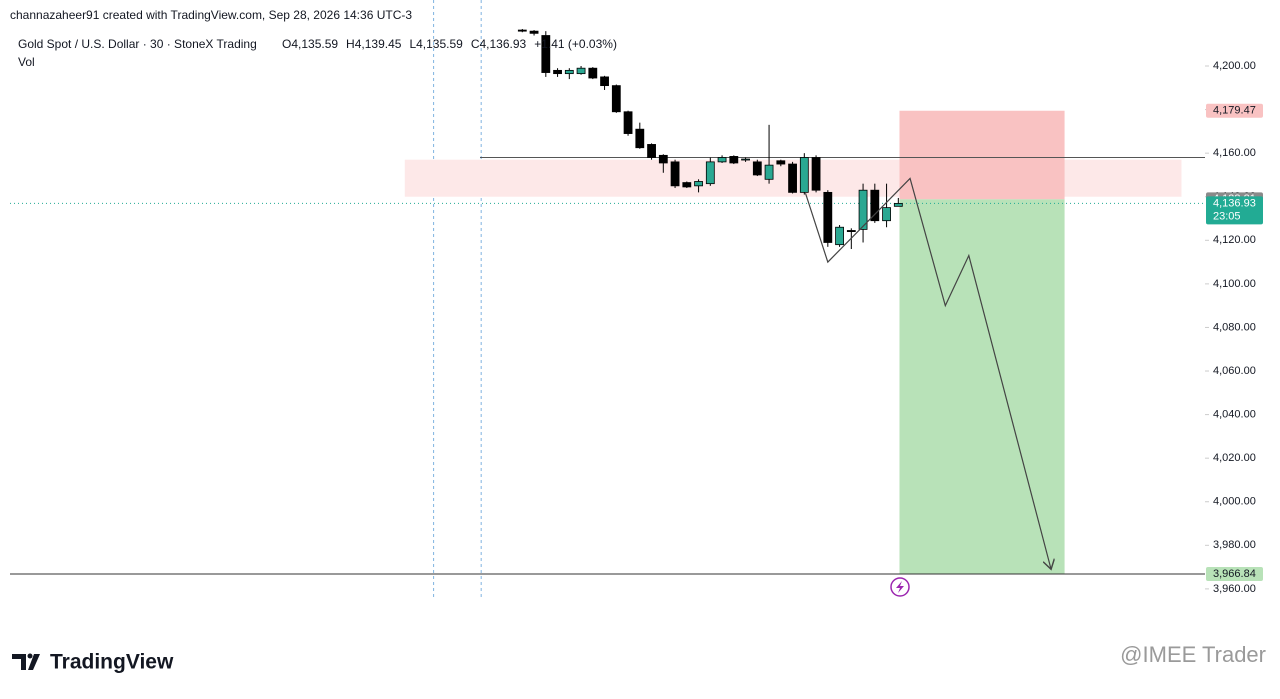  Describe the element at coordinates (575, 44) in the screenshot. I see `ohlc-value: +1.41 (+0.03%)` at that location.